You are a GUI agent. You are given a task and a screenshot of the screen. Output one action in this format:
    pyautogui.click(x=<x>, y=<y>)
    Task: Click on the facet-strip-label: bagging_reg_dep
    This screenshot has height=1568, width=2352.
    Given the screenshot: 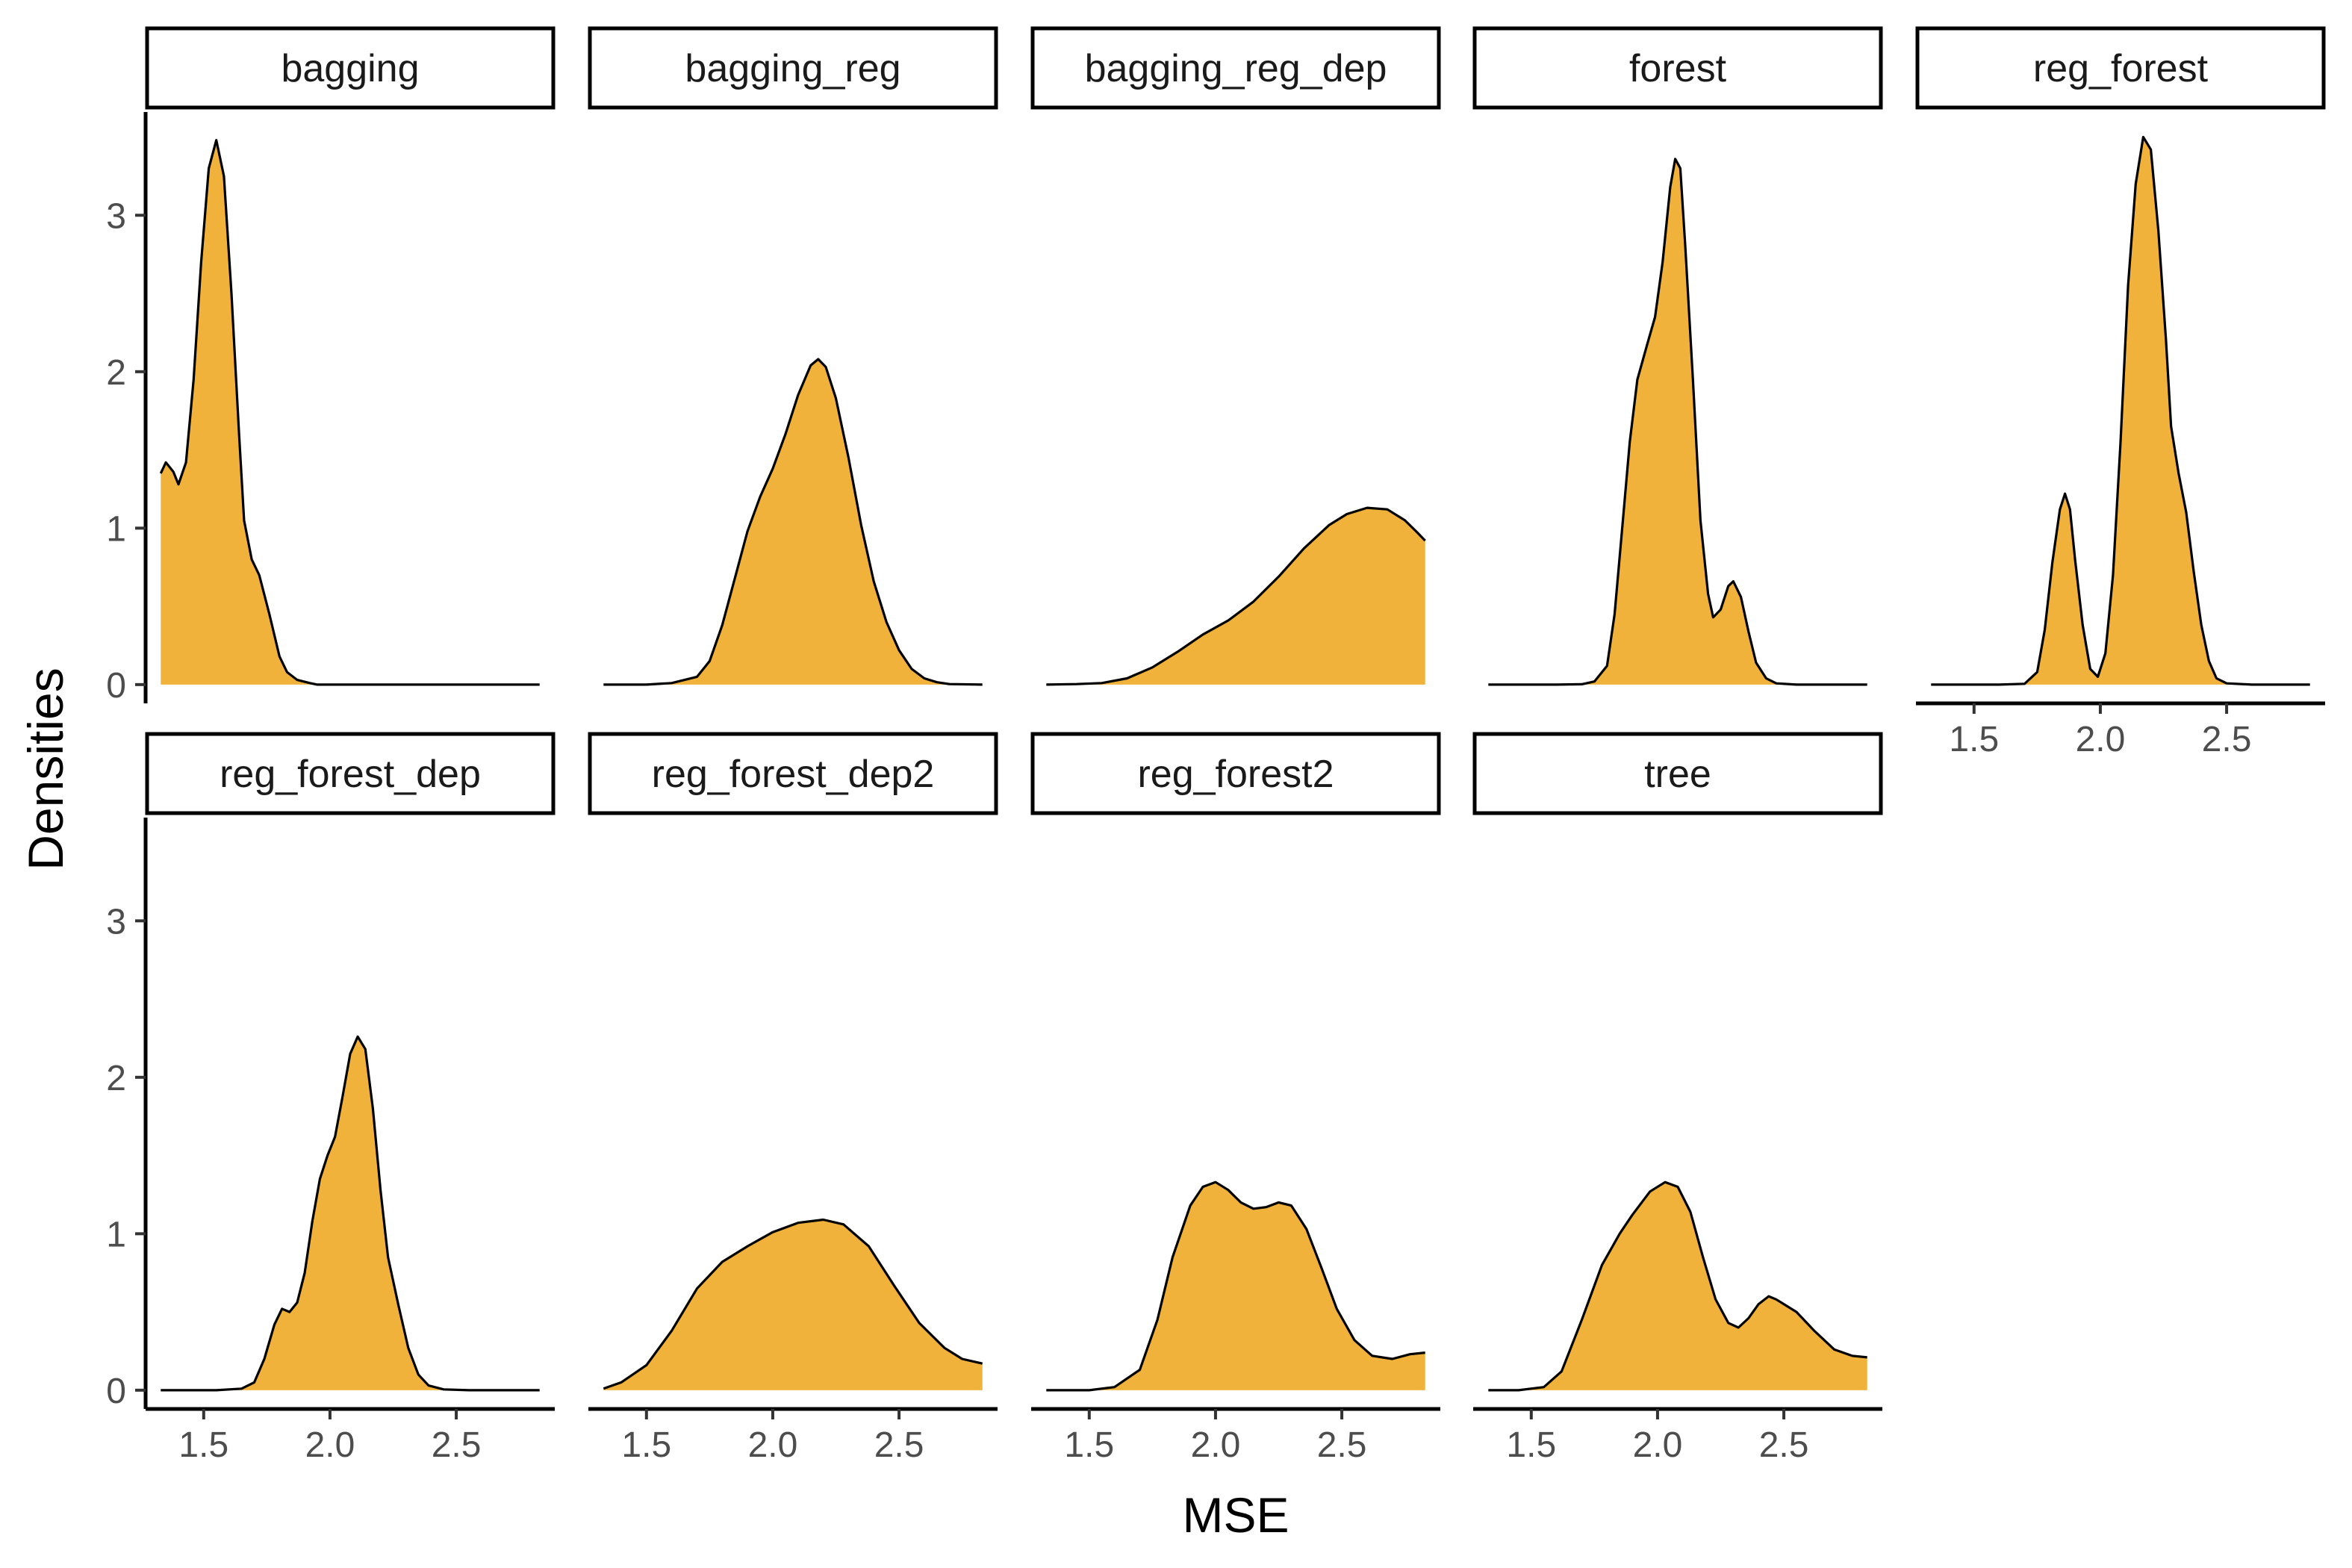 What is the action you would take?
    pyautogui.click(x=1236, y=68)
    